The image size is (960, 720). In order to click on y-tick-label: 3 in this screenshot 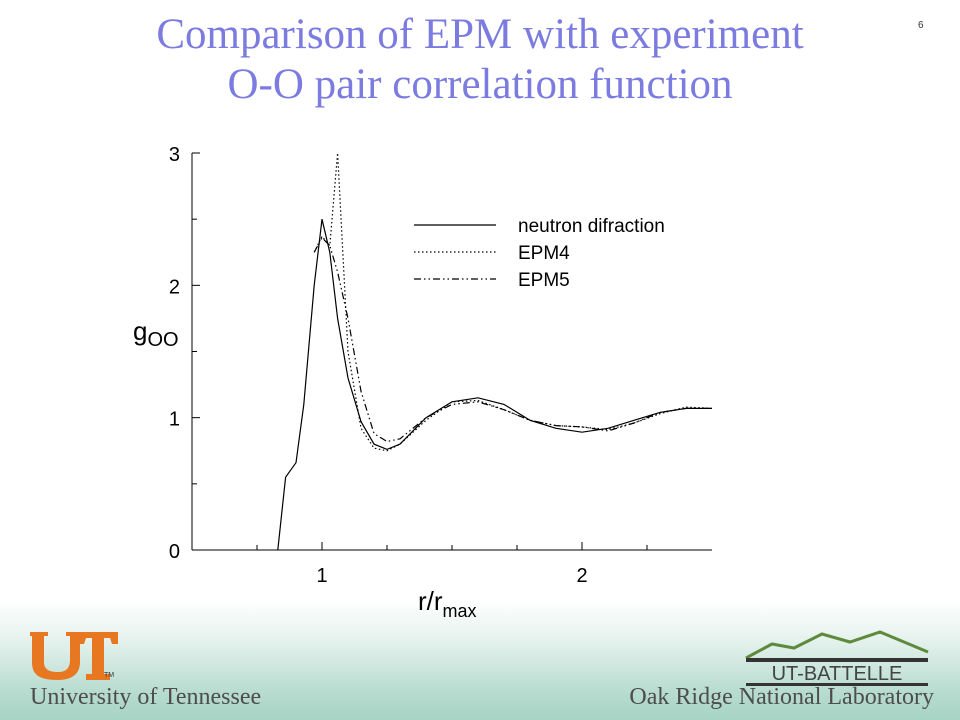, I will do `click(174, 155)`.